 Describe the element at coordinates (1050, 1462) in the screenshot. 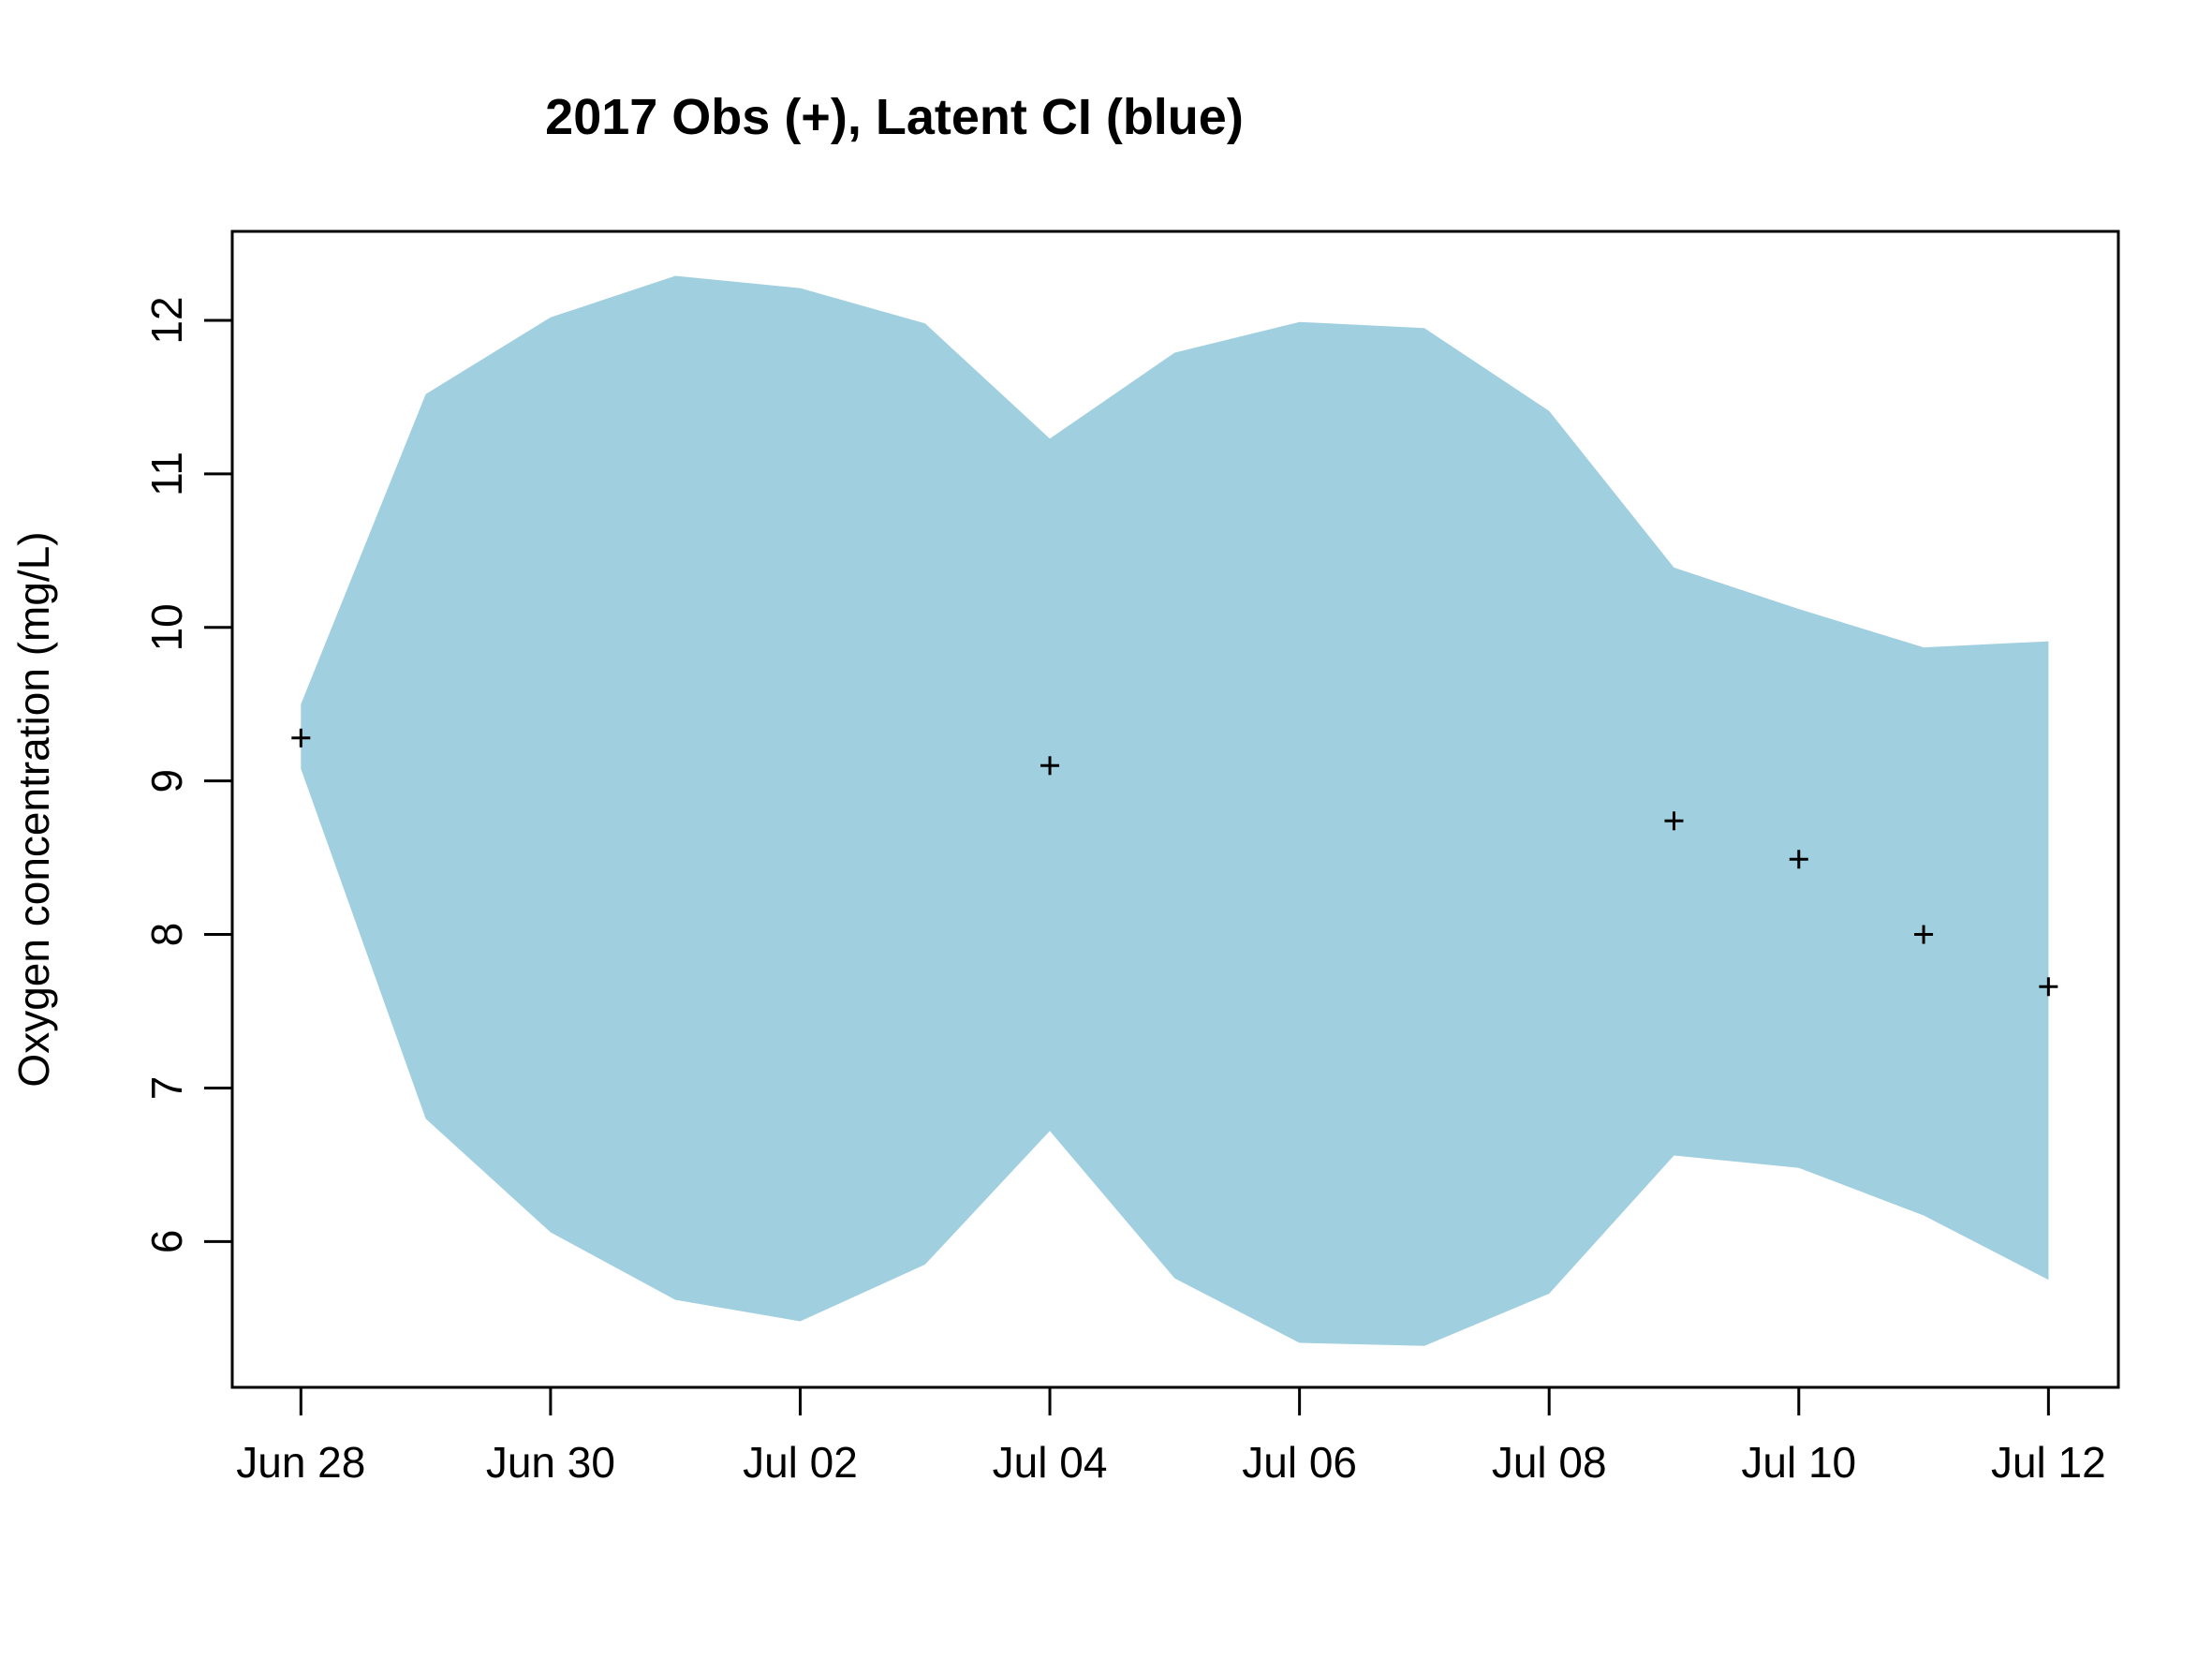

I see `x-tick-label: Jul 04` at that location.